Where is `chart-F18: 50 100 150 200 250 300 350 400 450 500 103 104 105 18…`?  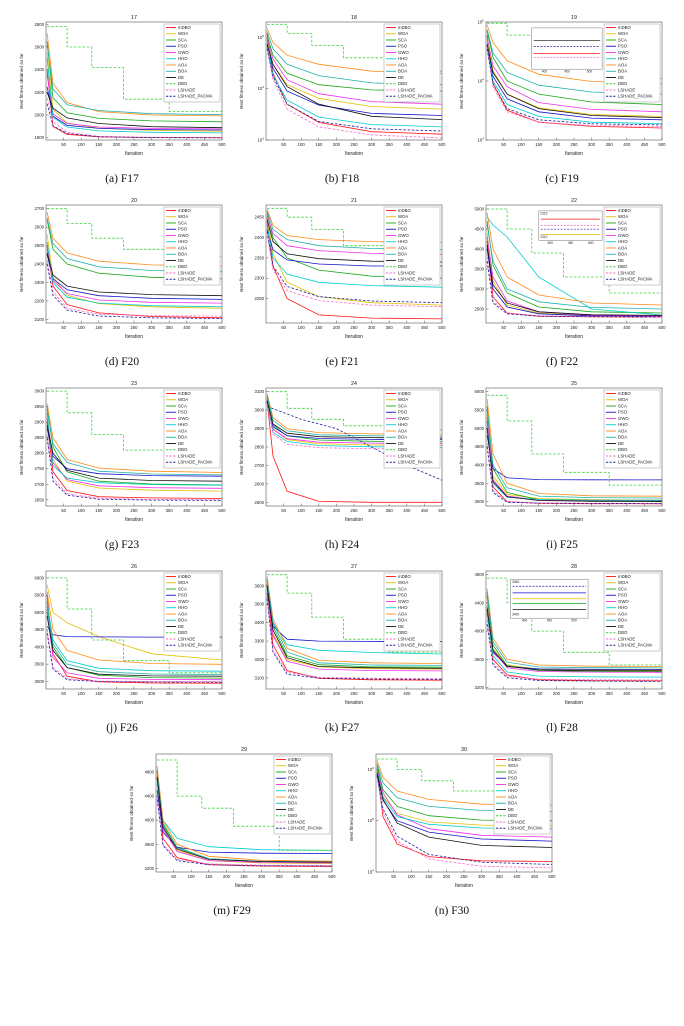 chart-F18: 50 100 150 200 250 300 350 400 450 500 103 104 105 18… is located at coordinates (342, 86).